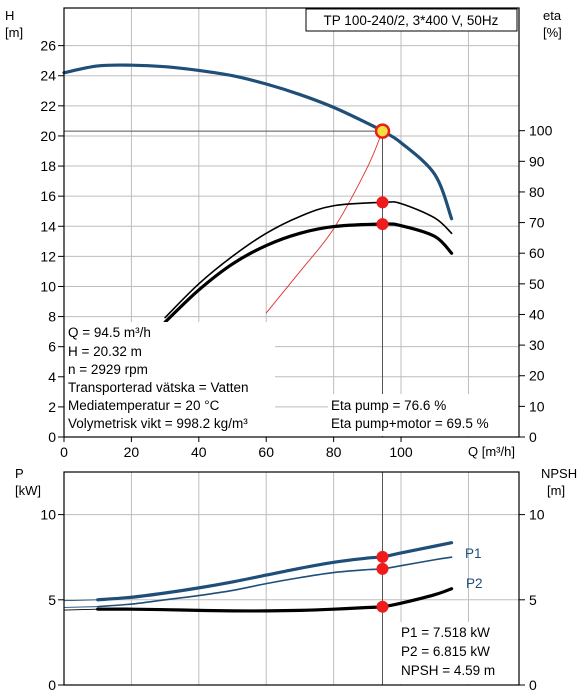  I want to click on x-tick-label: 60, so click(266, 452).